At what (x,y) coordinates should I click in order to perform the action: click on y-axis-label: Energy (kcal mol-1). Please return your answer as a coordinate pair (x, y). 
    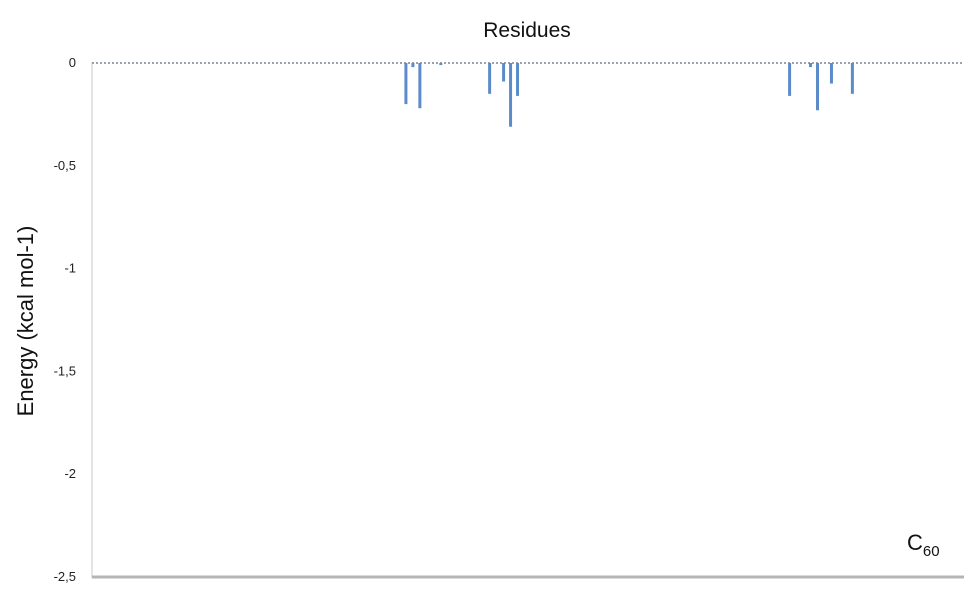
    Looking at the image, I should click on (25, 321).